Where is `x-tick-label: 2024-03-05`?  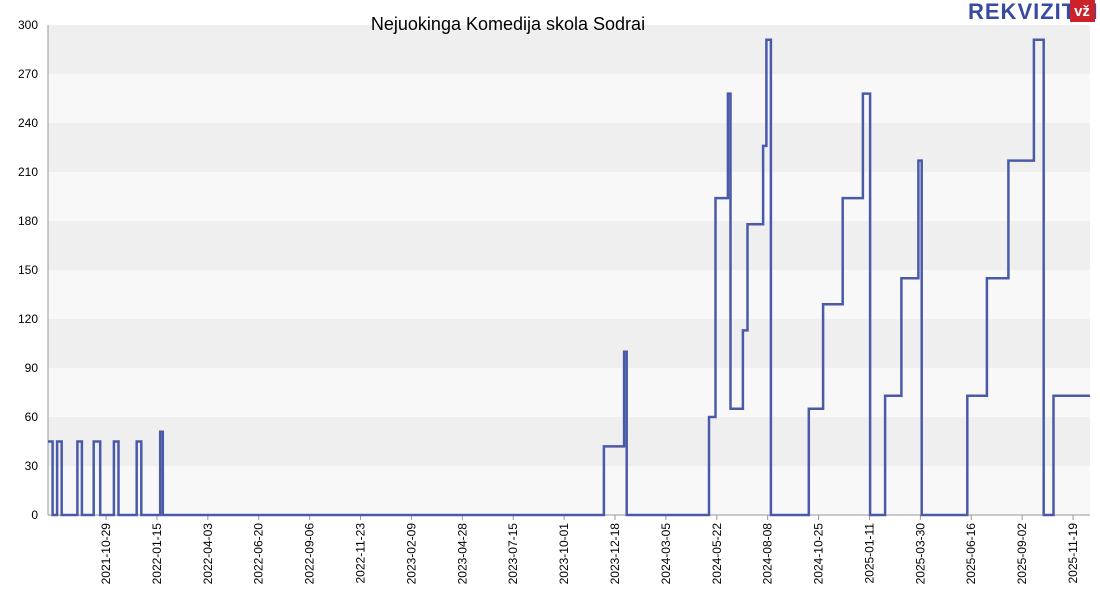
x-tick-label: 2024-03-05 is located at coordinates (666, 554).